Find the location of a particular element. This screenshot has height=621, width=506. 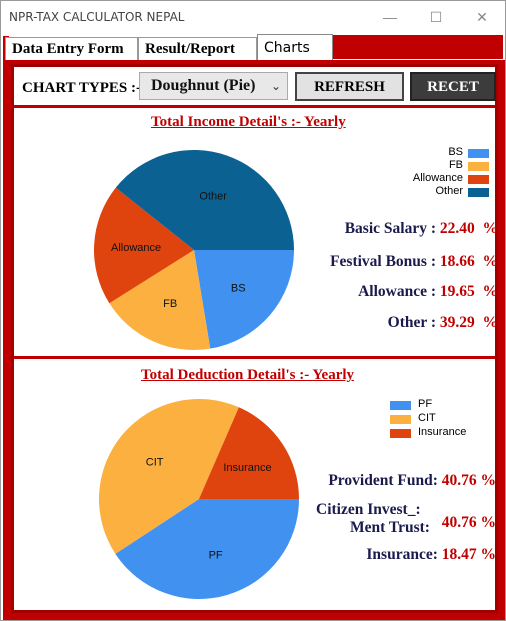

minimize-icon: — is located at coordinates (390, 17).